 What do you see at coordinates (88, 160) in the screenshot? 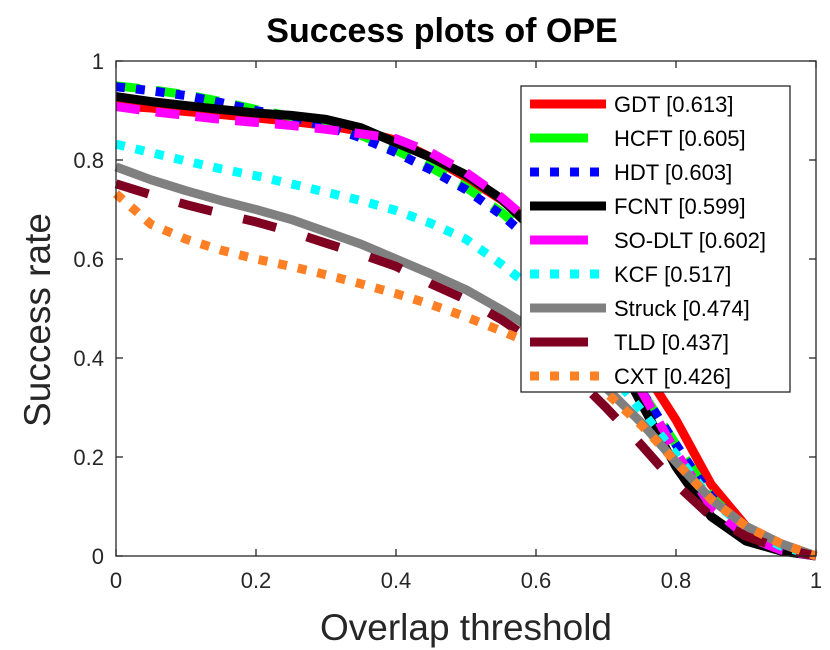
I see `y-tick-label: 0.8` at bounding box center [88, 160].